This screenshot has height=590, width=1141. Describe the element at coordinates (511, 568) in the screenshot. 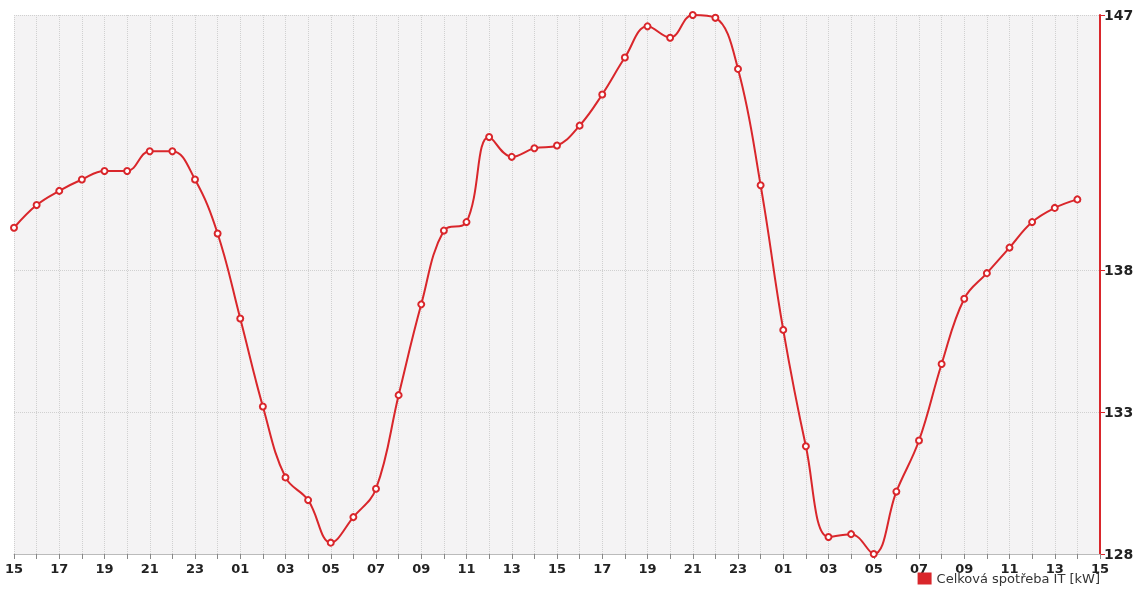

I see `x-tick-label: 13` at that location.